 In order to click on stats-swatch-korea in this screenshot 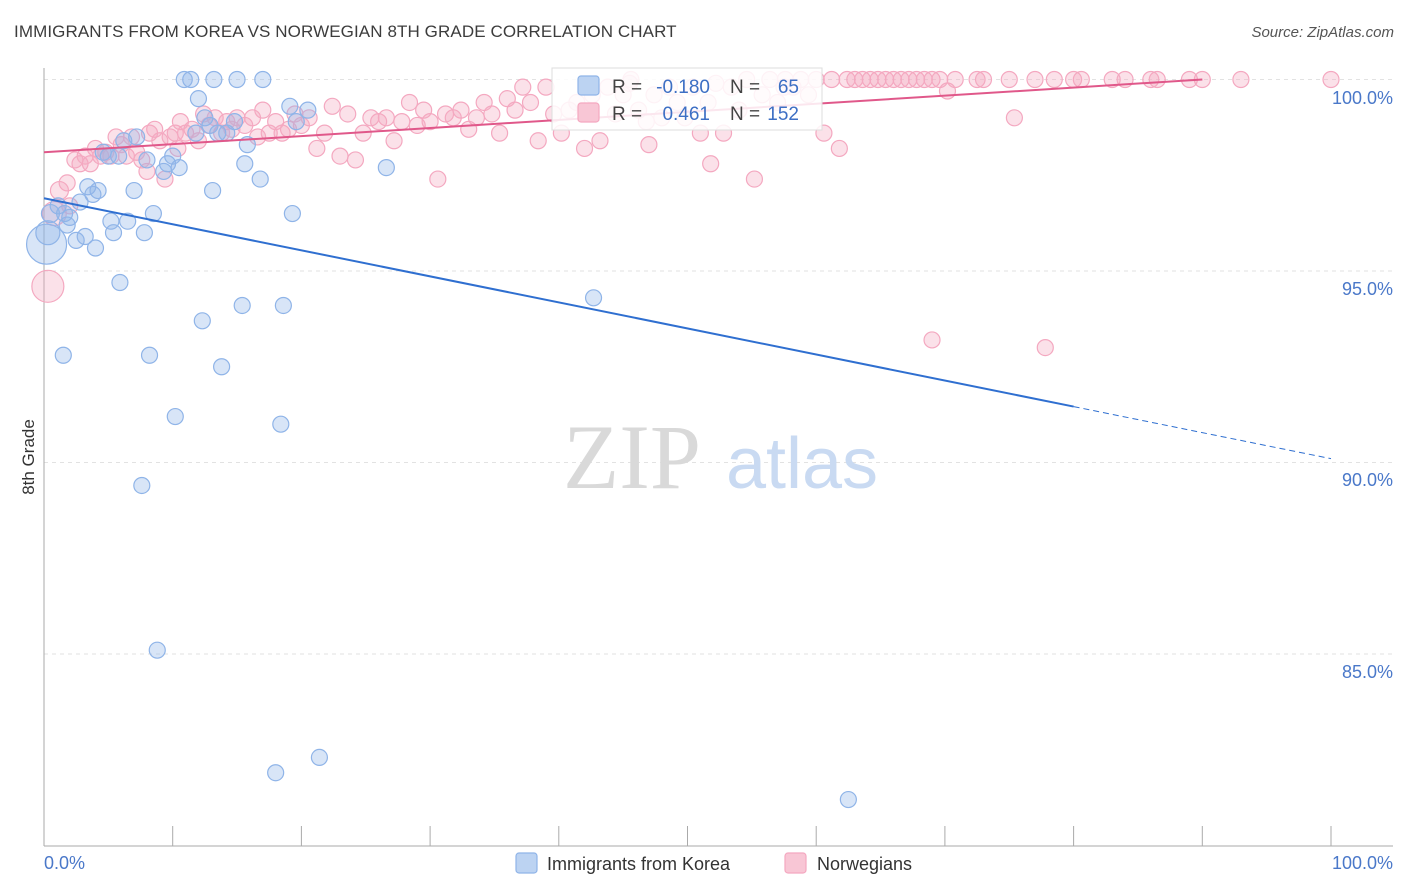, I will do `click(588, 85)`.